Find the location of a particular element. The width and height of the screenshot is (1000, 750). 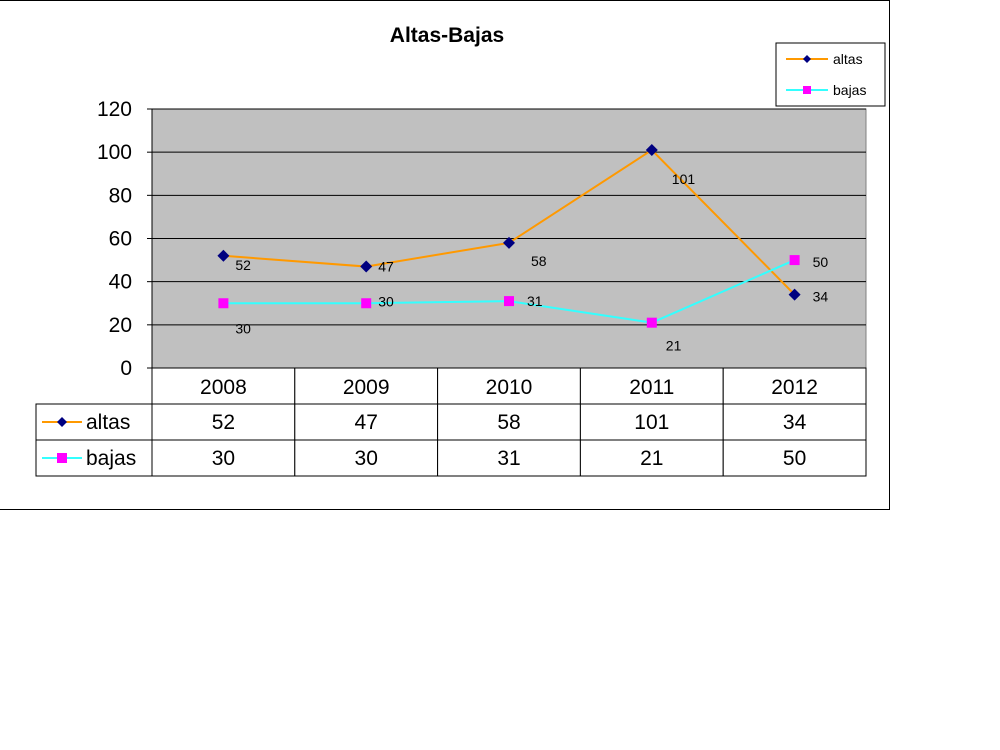

table-value: 47 is located at coordinates (366, 422).